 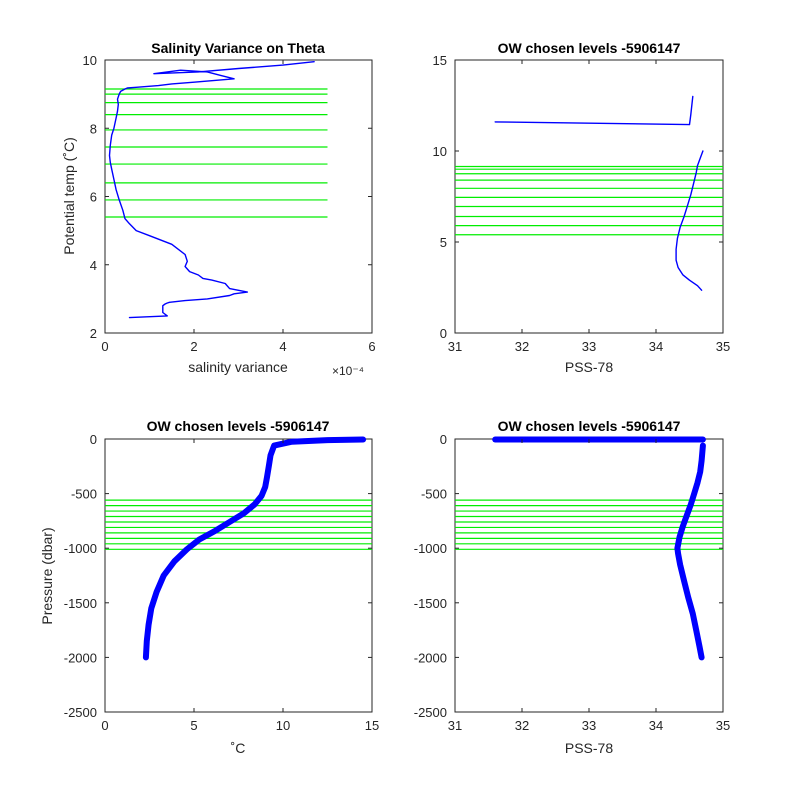 I want to click on x-tick-label: 10, so click(x=283, y=725).